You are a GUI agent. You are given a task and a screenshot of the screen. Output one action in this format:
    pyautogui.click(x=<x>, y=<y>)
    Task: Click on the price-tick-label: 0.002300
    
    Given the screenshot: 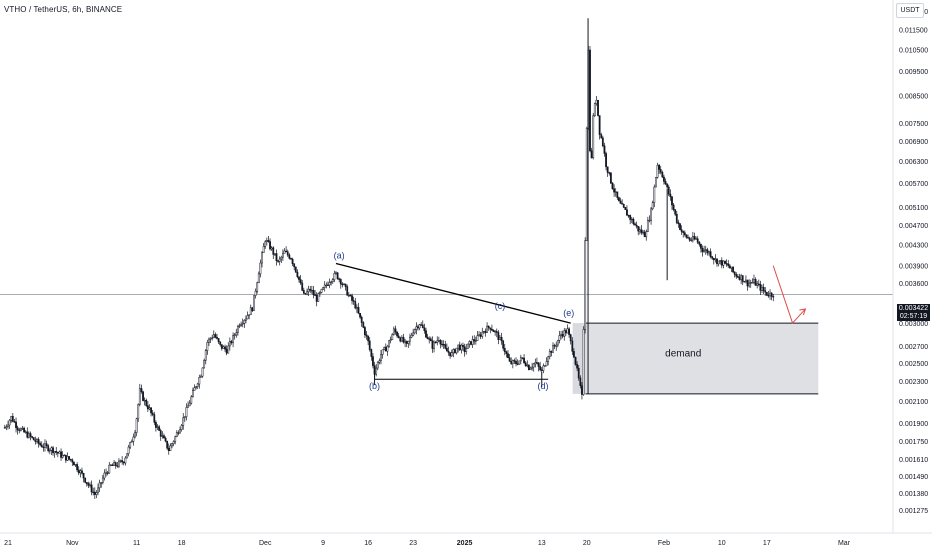 What is the action you would take?
    pyautogui.click(x=913, y=382)
    